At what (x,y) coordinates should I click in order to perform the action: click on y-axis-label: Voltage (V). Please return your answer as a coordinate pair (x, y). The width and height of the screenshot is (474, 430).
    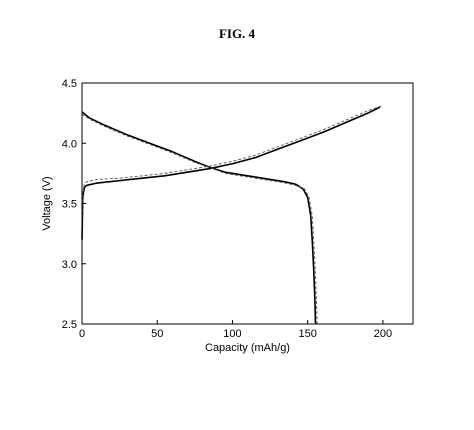
    Looking at the image, I should click on (47, 203).